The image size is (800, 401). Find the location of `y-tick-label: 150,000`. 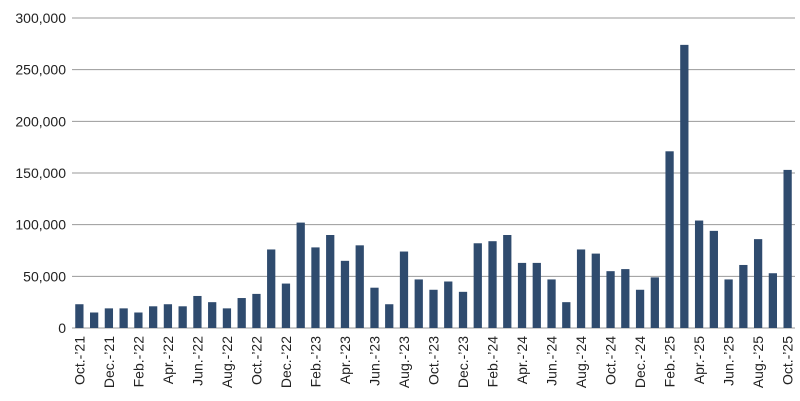

y-tick-label: 150,000 is located at coordinates (40, 173).